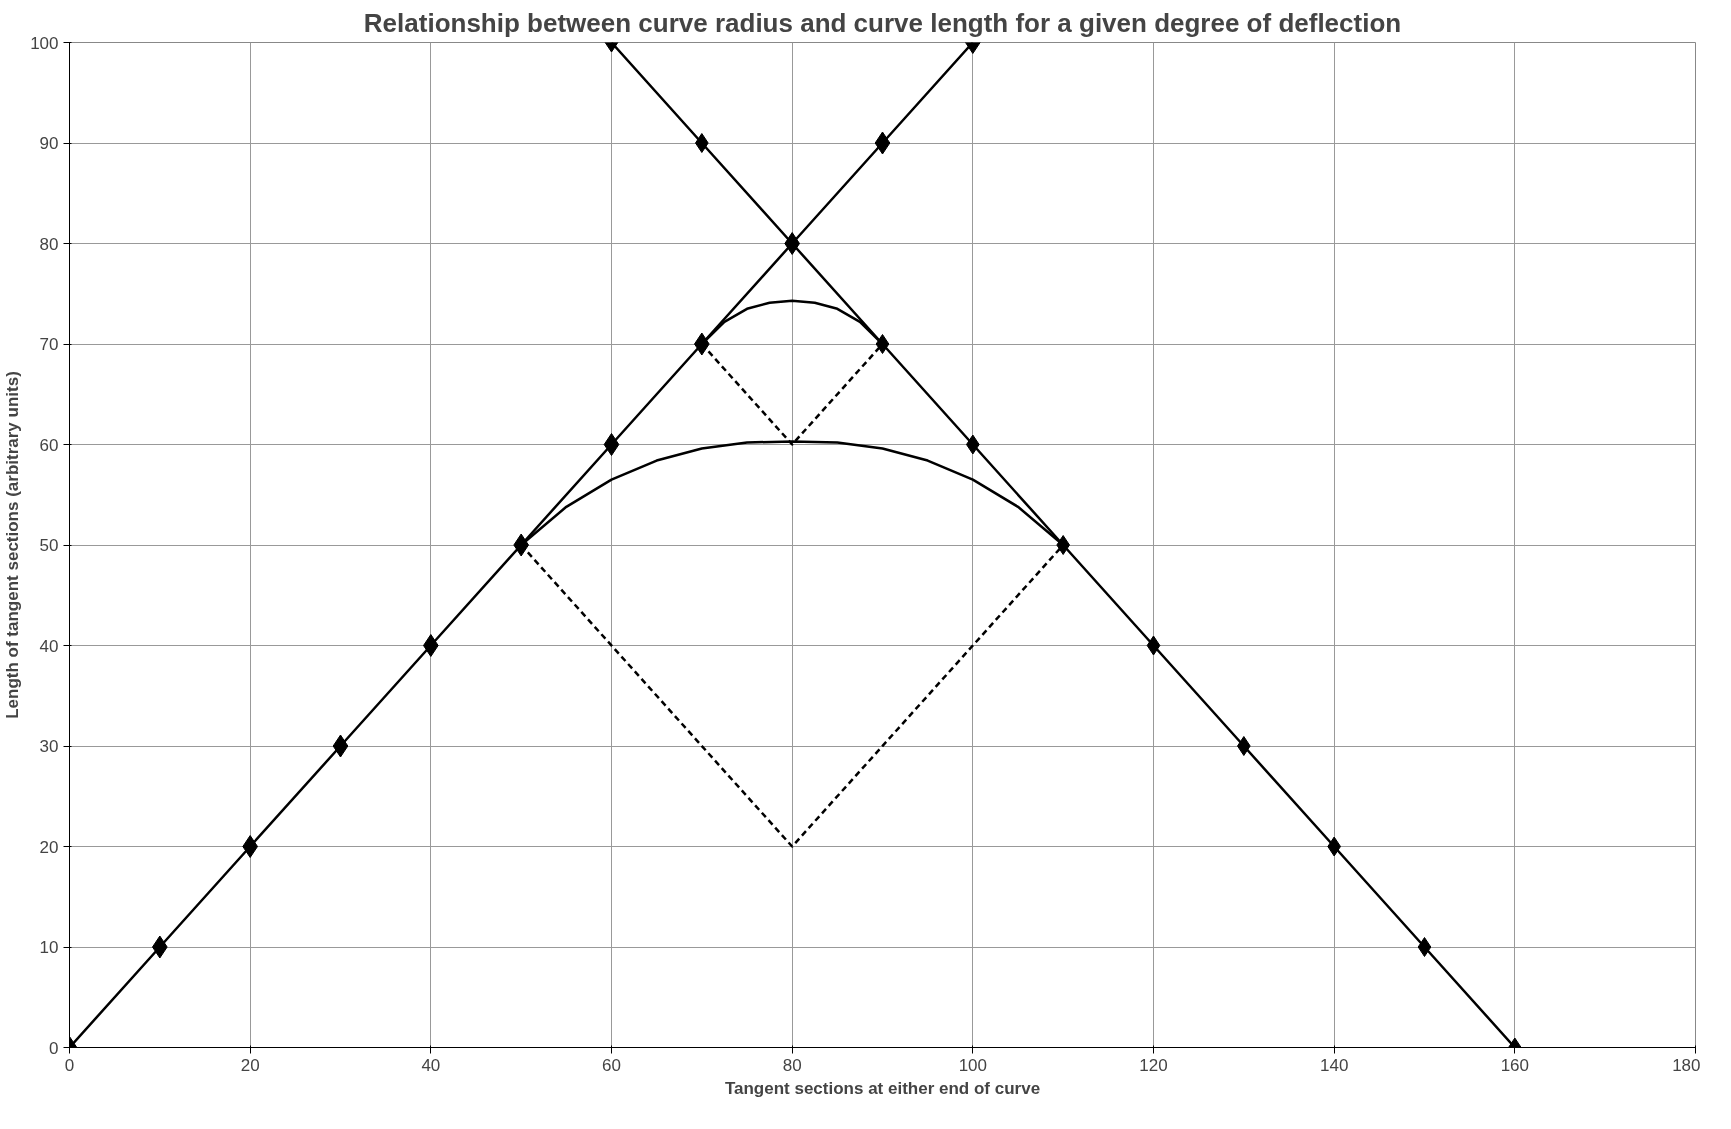 Image resolution: width=1731 pixels, height=1129 pixels. I want to click on x-tick-label: 40, so click(431, 1065).